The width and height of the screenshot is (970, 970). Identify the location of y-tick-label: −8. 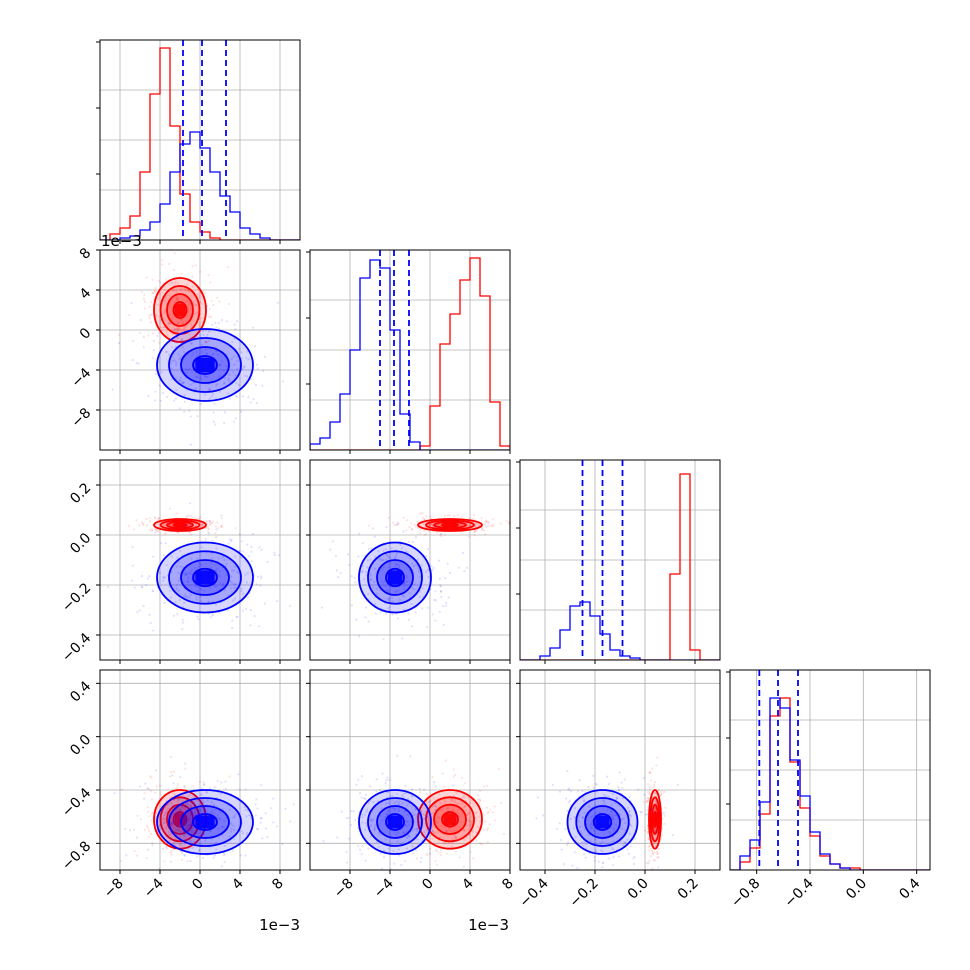
(81, 418).